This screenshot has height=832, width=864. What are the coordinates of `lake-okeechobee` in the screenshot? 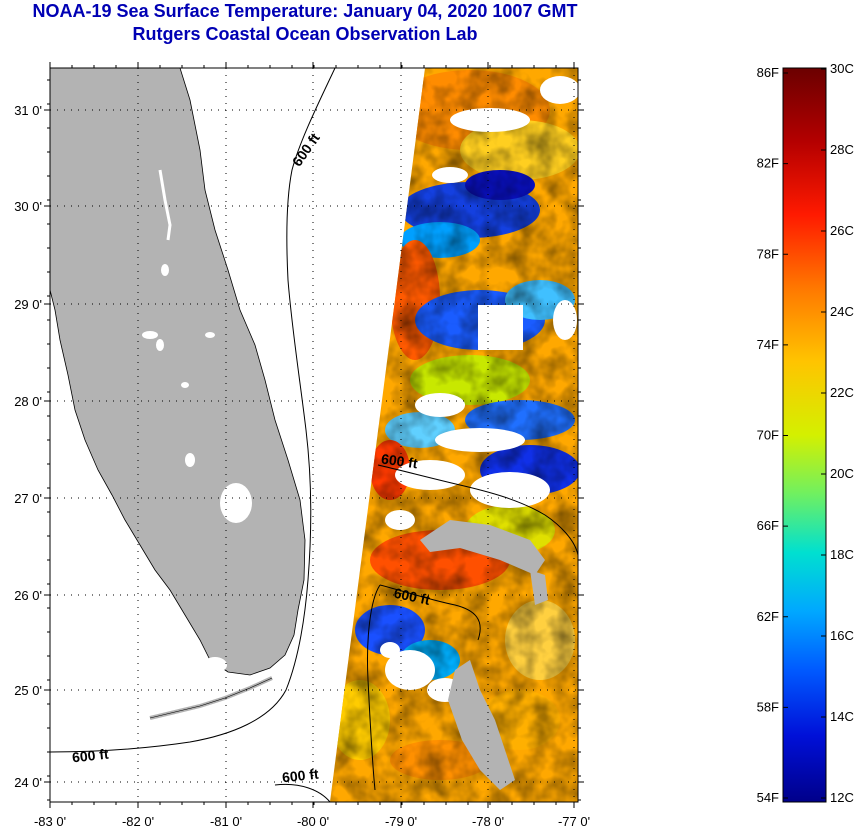 It's located at (236, 503).